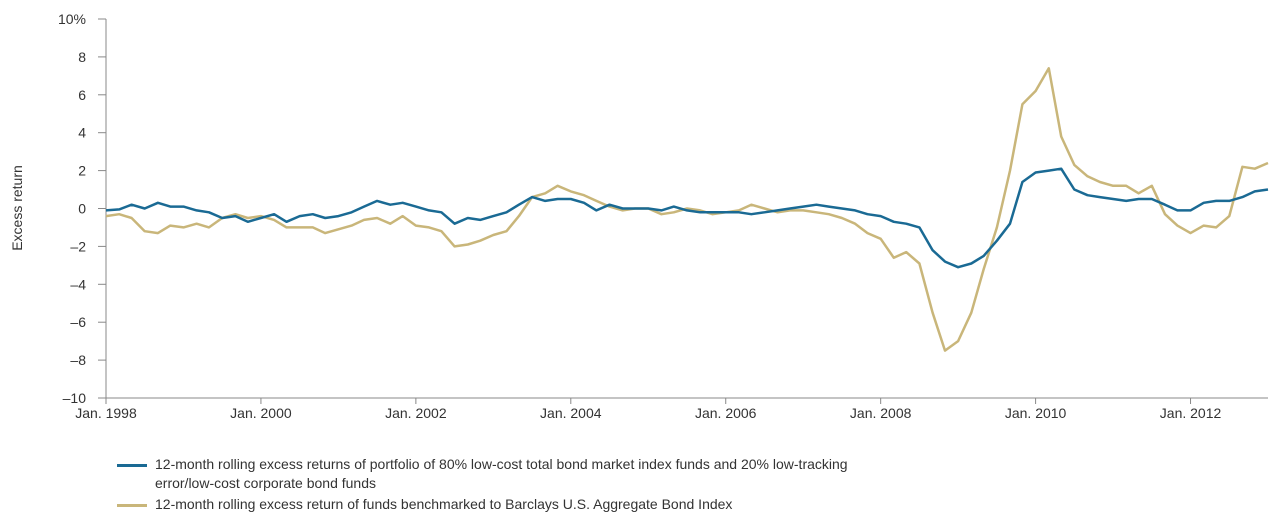 The image size is (1271, 527). Describe the element at coordinates (726, 413) in the screenshot. I see `x-tick-label: Jan. 2006` at that location.